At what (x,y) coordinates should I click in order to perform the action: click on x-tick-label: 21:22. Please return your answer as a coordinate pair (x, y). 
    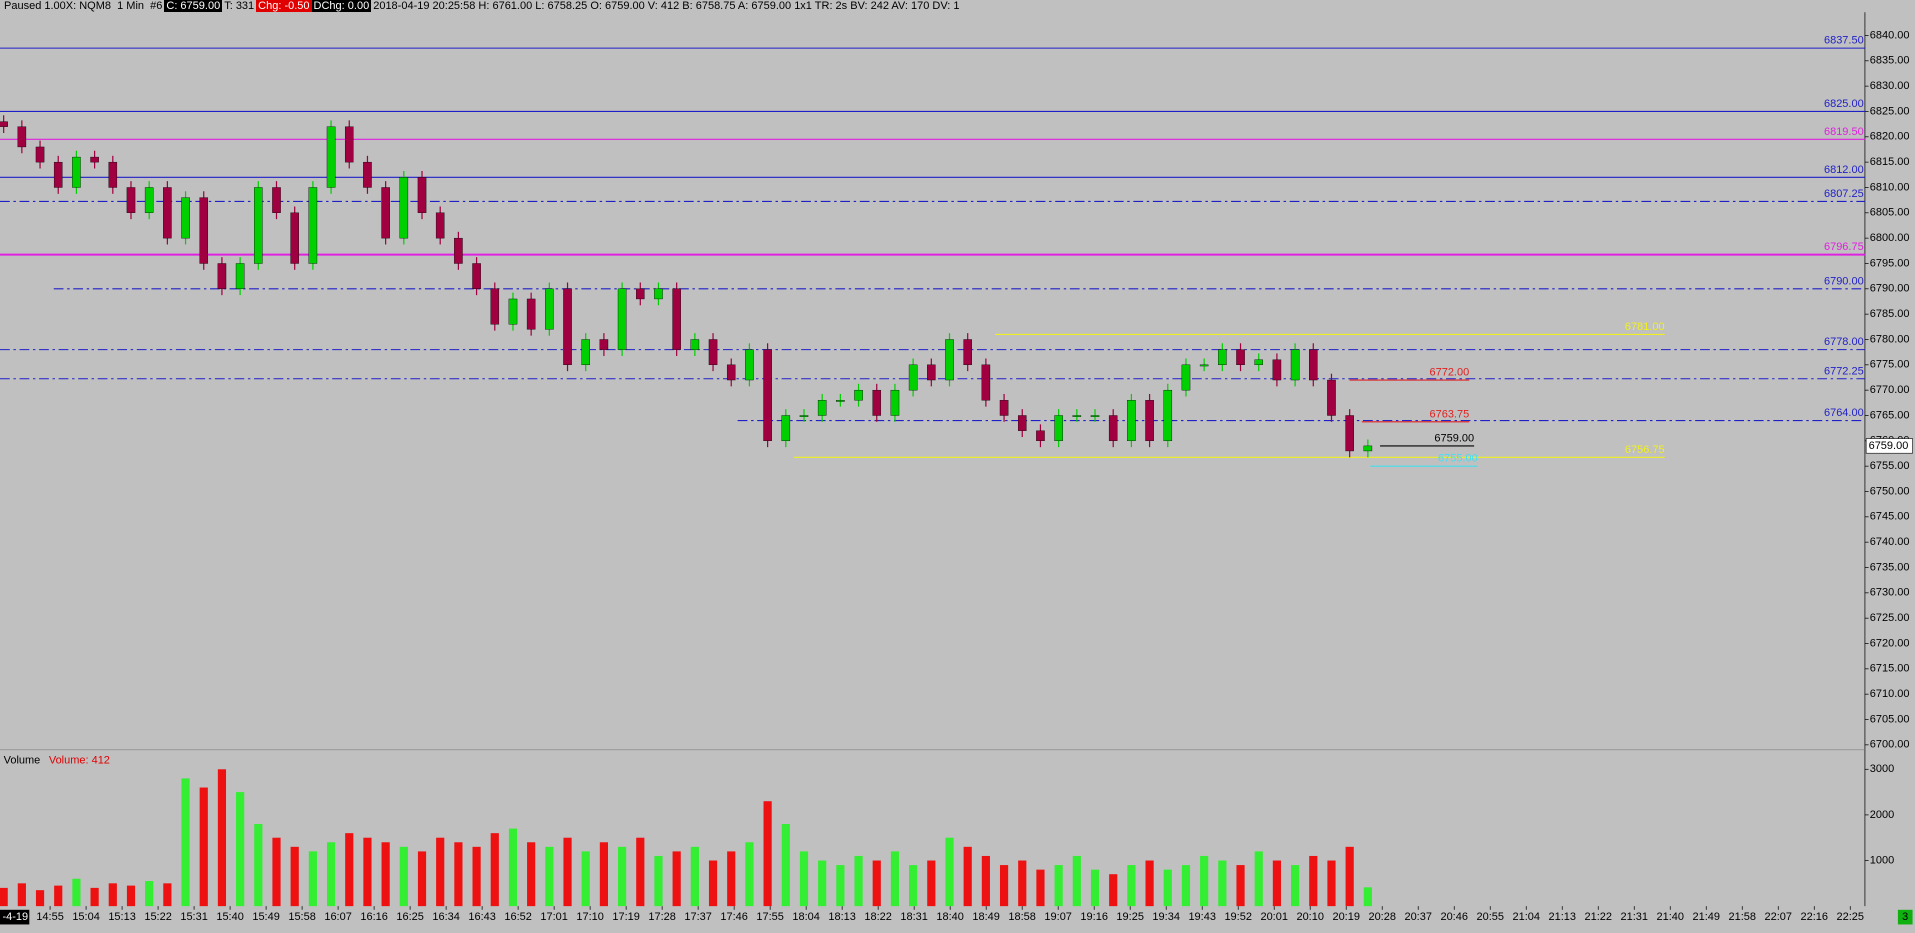
    Looking at the image, I should click on (1598, 917).